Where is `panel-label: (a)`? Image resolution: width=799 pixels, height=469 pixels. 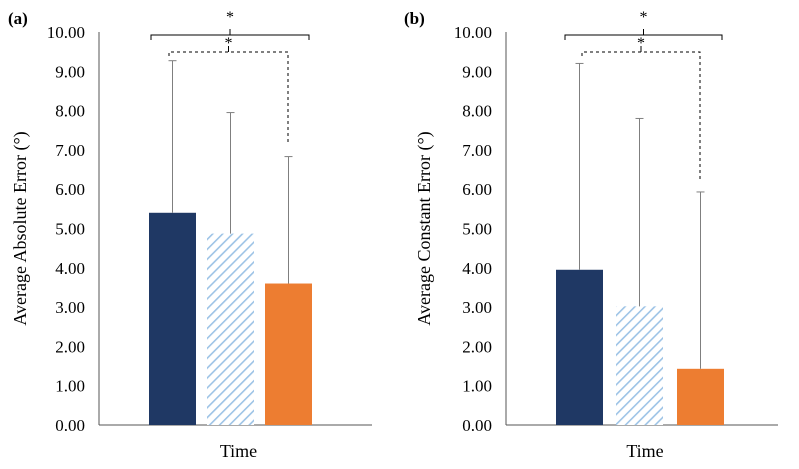
panel-label: (a) is located at coordinates (18, 18).